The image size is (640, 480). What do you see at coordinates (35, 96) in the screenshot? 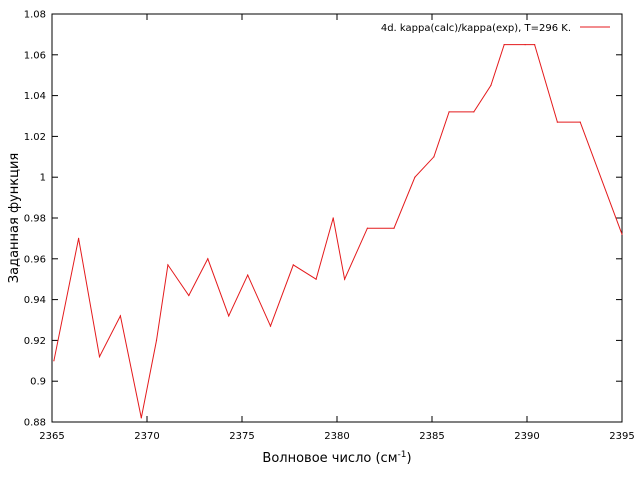
I see `y-tick-label: 1.04` at bounding box center [35, 96].